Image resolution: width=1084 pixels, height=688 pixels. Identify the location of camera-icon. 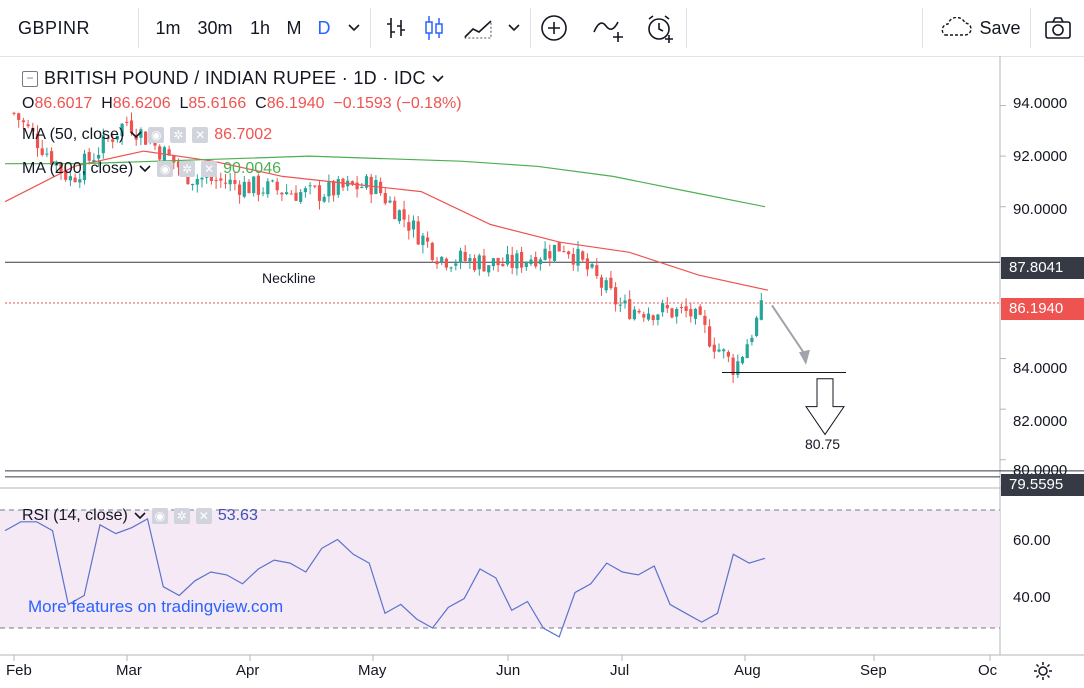
(1058, 28).